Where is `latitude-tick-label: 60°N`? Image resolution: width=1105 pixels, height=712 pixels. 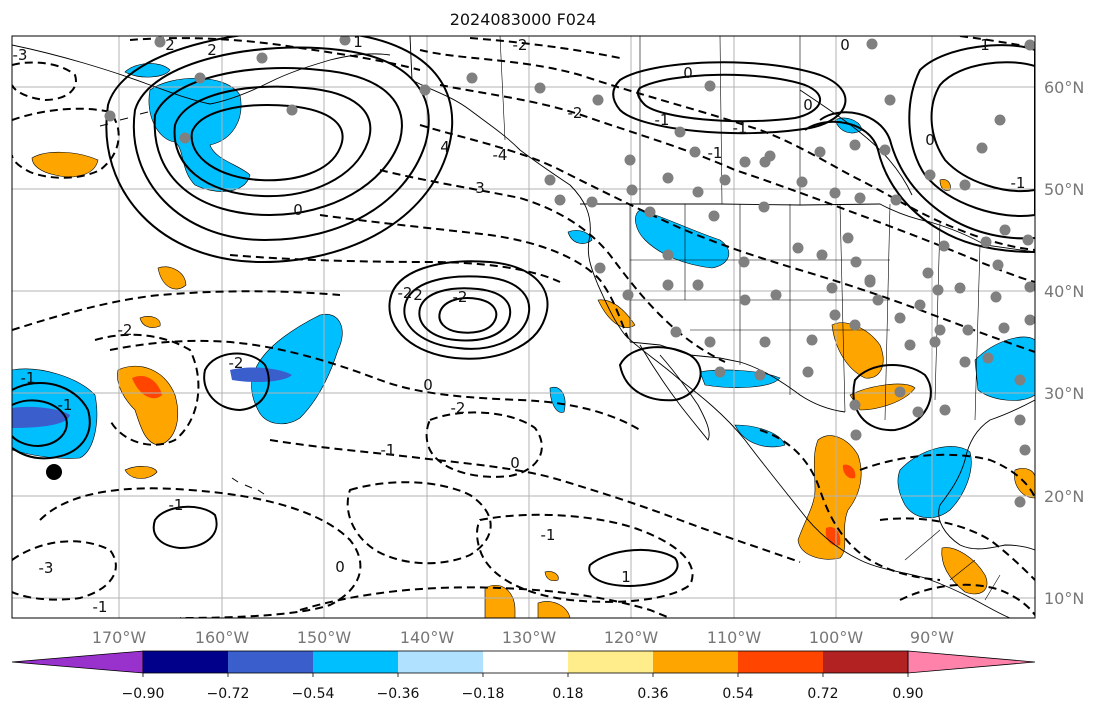
latitude-tick-label: 60°N is located at coordinates (1064, 87).